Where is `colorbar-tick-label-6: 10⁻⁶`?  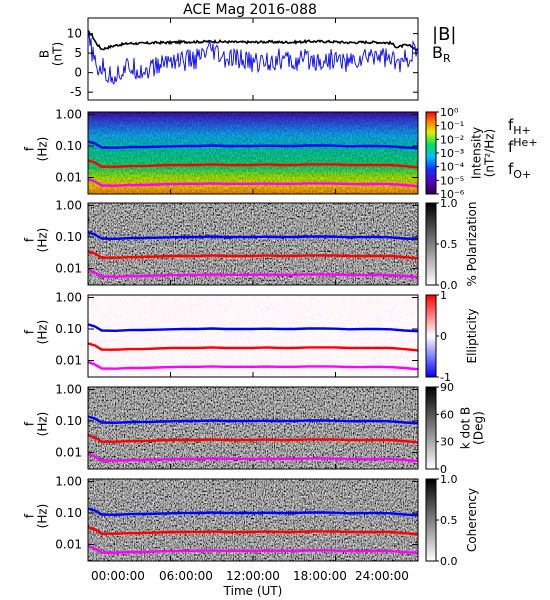 colorbar-tick-label-6: 10⁻⁶ is located at coordinates (452, 194).